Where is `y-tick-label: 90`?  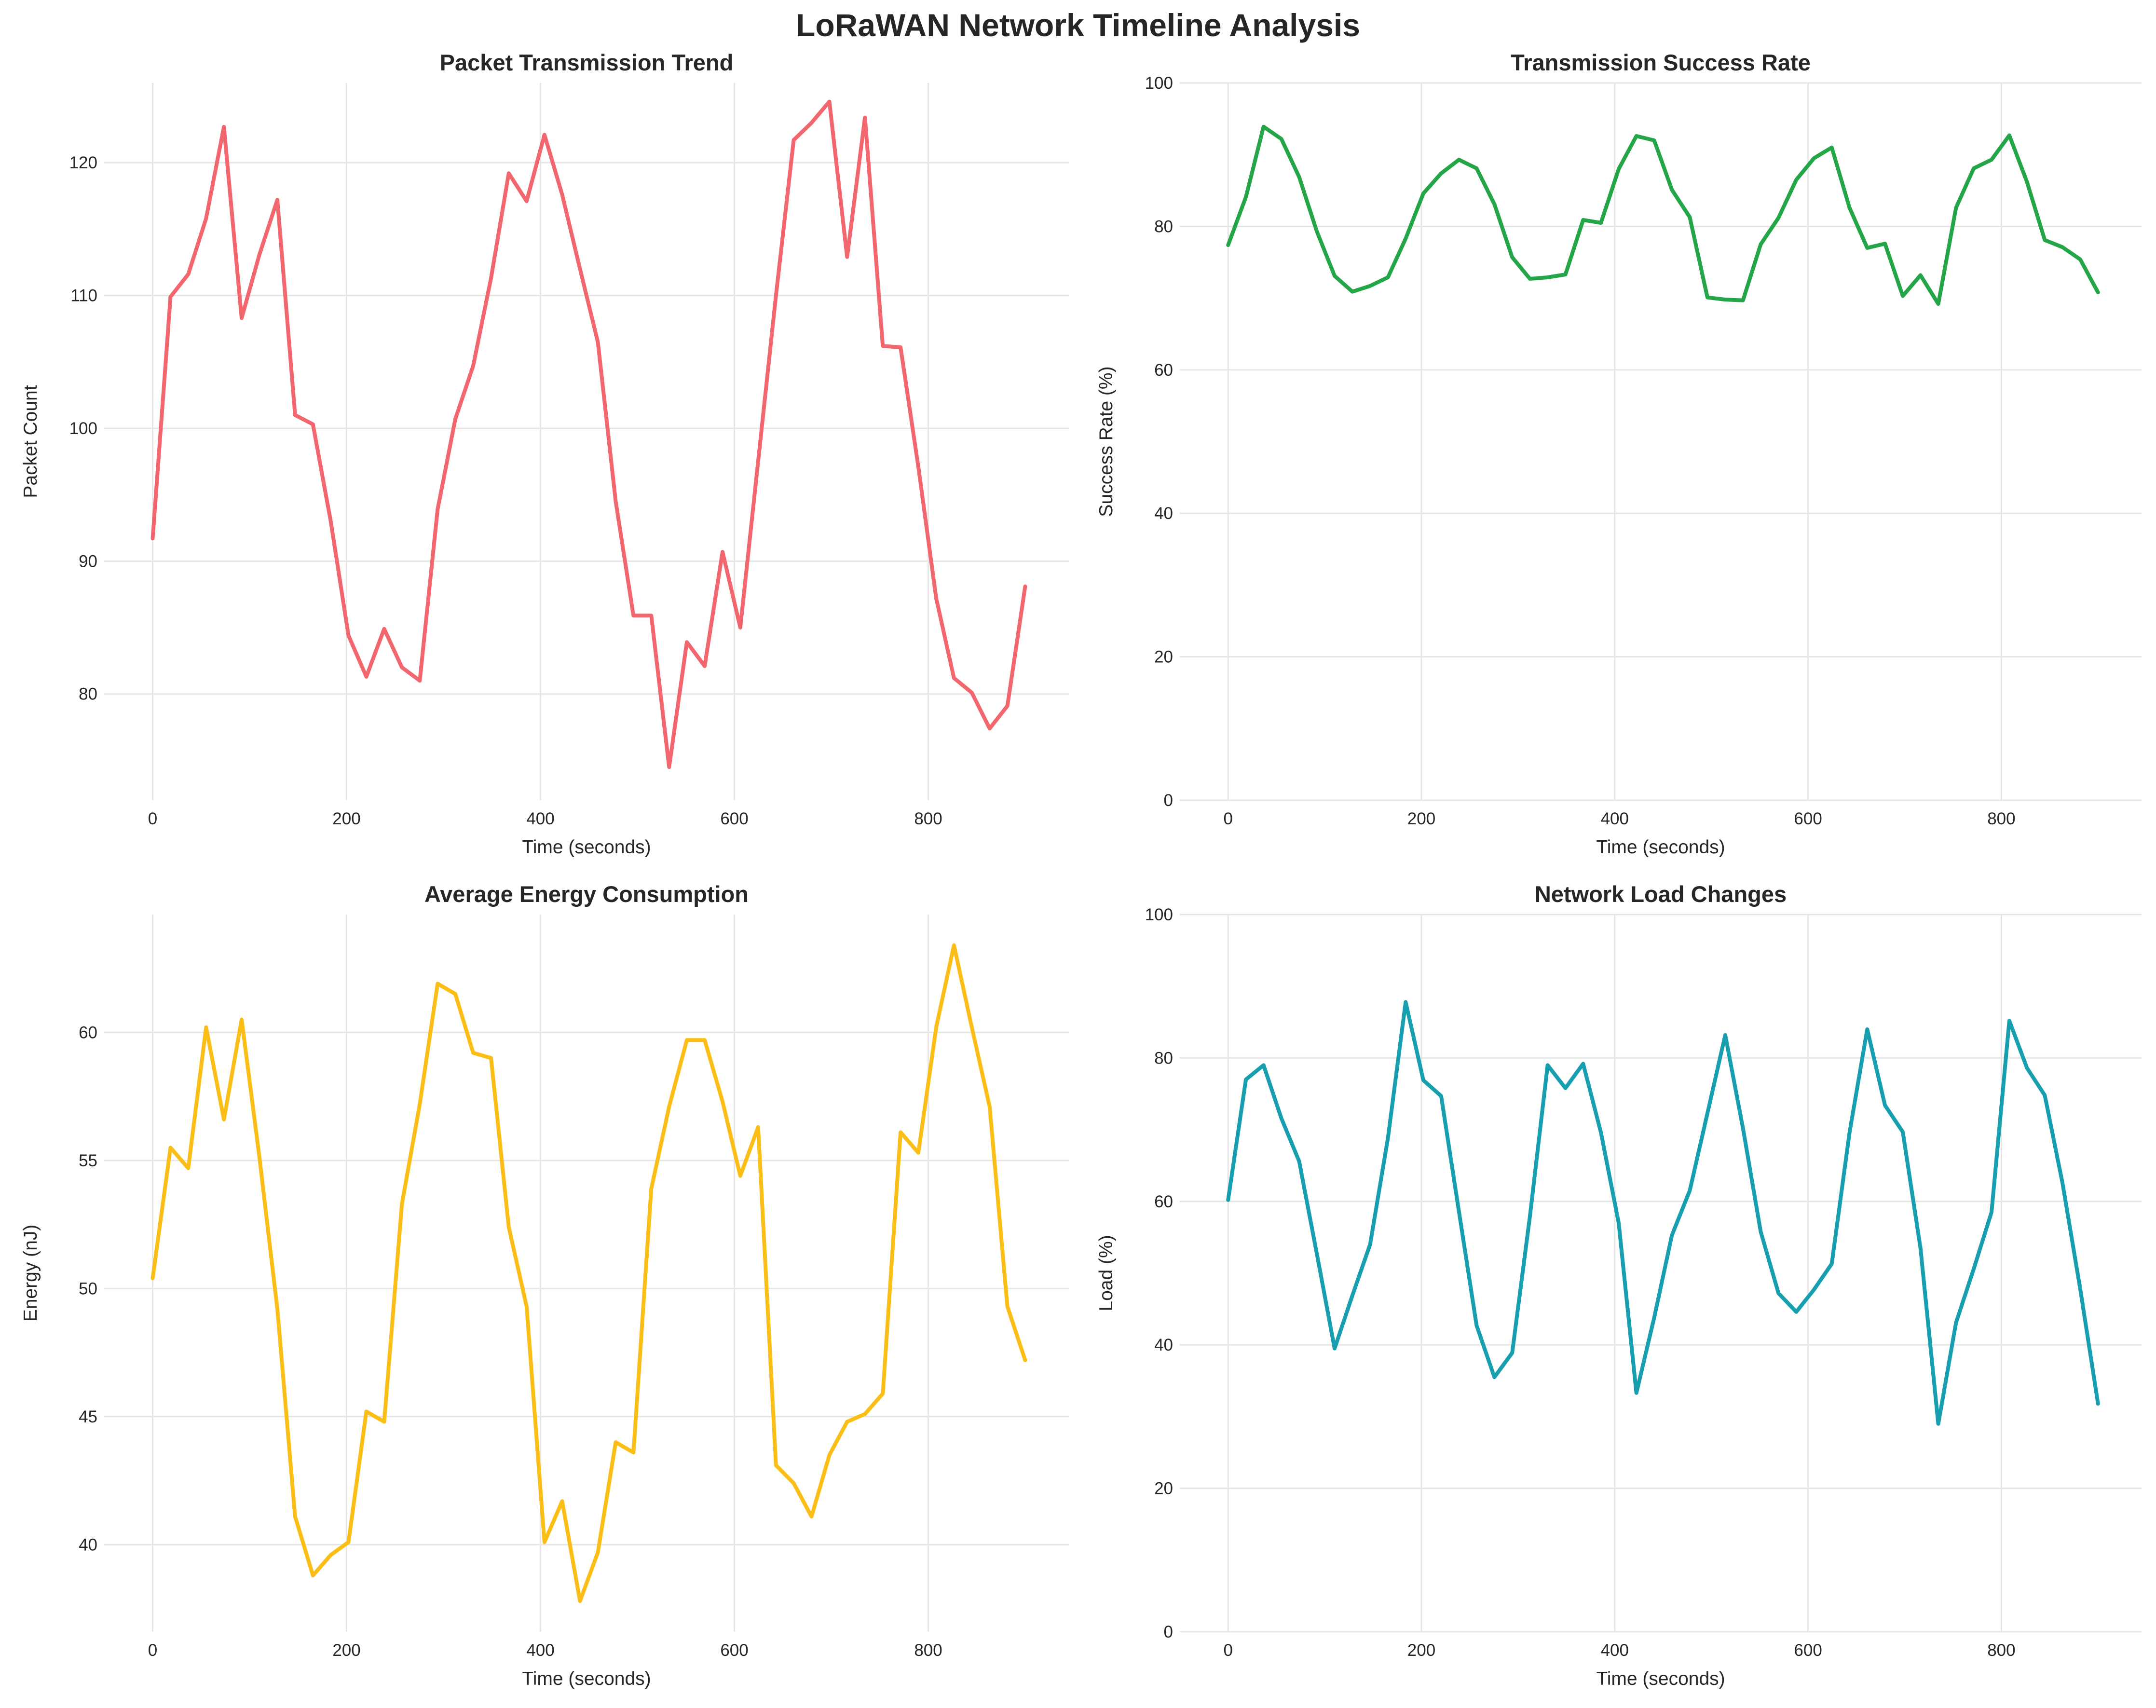 y-tick-label: 90 is located at coordinates (88, 561).